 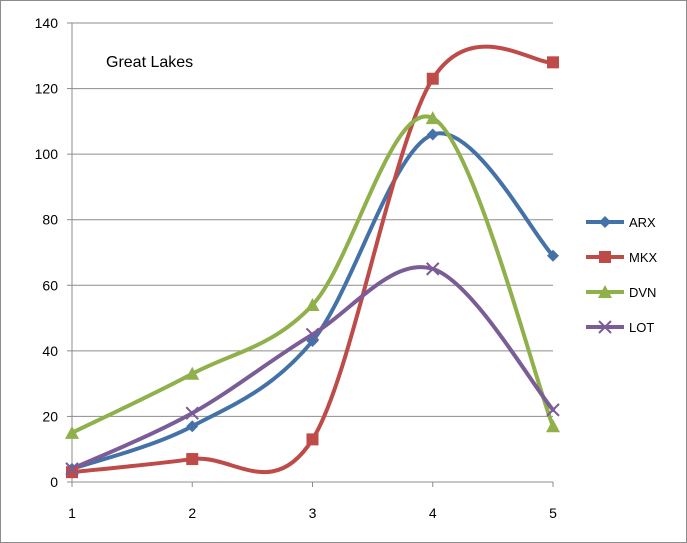 I want to click on y-tick-labels: 0 20 40 60 80 100 120 140, so click(x=47, y=252).